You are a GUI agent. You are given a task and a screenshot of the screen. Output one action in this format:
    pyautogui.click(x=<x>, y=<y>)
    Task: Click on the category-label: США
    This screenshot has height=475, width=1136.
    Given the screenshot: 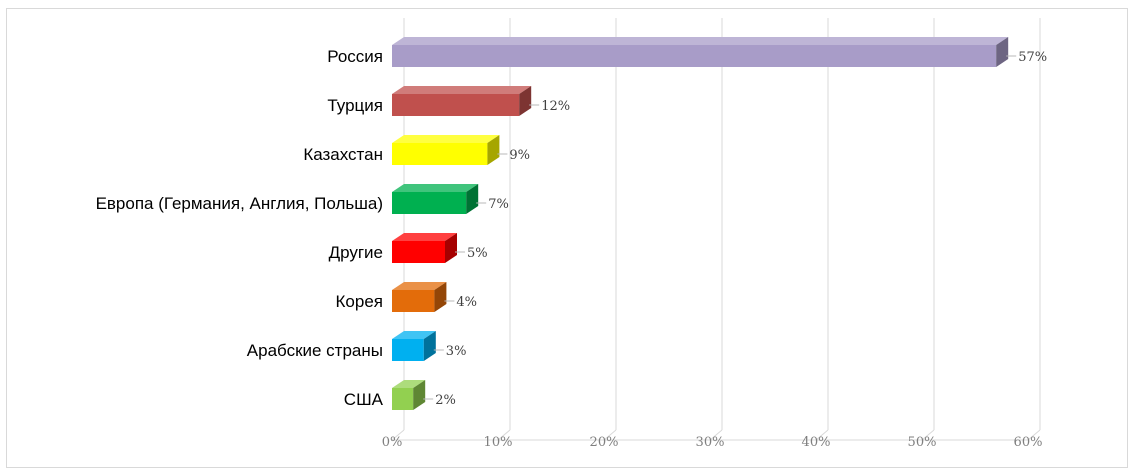 What is the action you would take?
    pyautogui.click(x=364, y=399)
    